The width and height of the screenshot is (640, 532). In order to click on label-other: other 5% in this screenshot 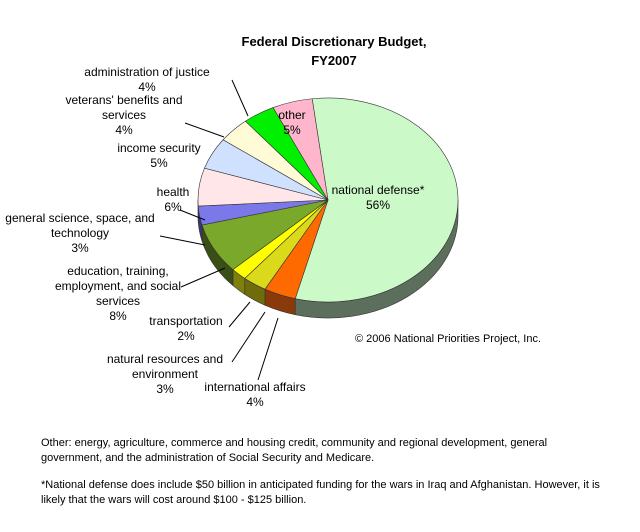, I will do `click(291, 122)`.